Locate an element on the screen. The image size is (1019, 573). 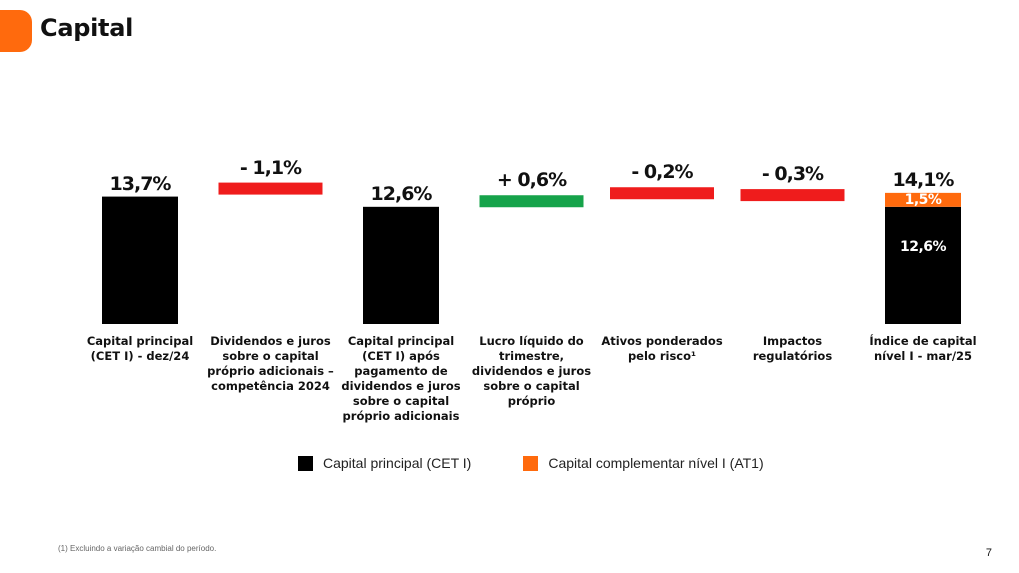
legend-swatch-at1 is located at coordinates (531, 463).